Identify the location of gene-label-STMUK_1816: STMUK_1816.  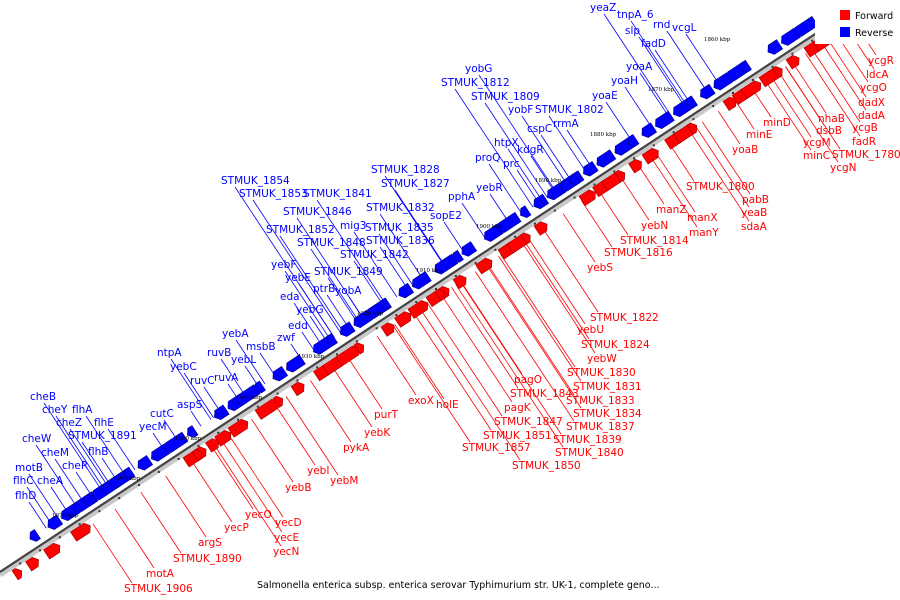
(638, 253).